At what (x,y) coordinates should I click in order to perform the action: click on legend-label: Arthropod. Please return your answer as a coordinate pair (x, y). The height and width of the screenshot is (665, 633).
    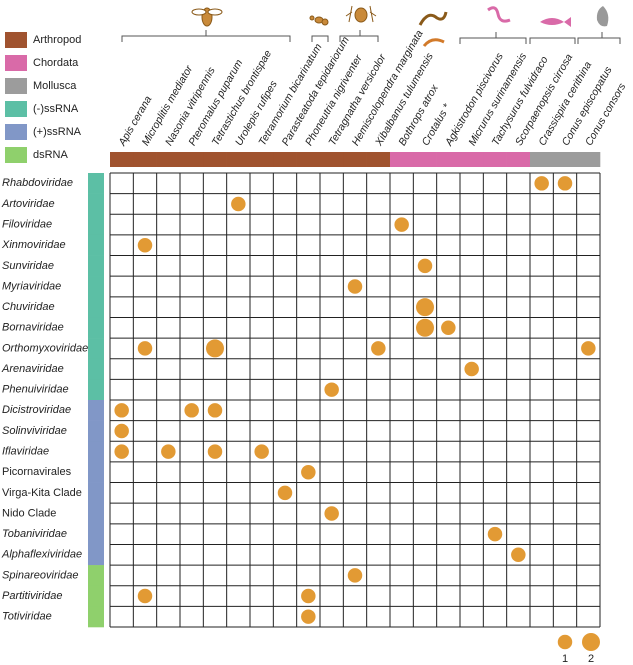
    Looking at the image, I should click on (57, 40).